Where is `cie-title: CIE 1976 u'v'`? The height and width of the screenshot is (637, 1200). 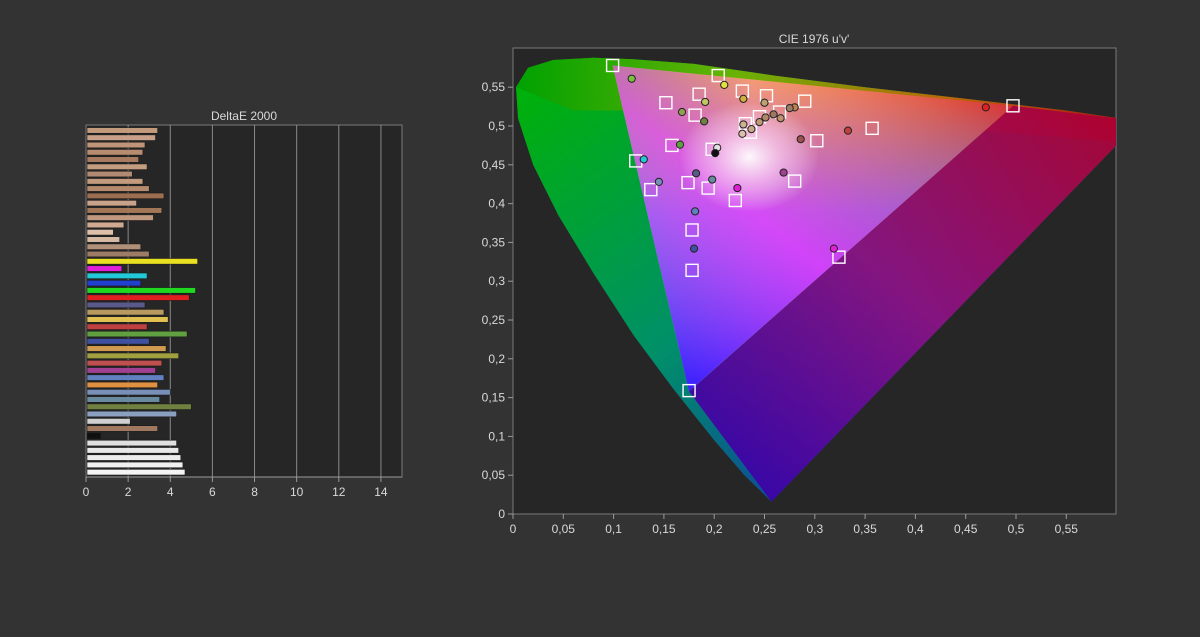
cie-title: CIE 1976 u'v' is located at coordinates (814, 39).